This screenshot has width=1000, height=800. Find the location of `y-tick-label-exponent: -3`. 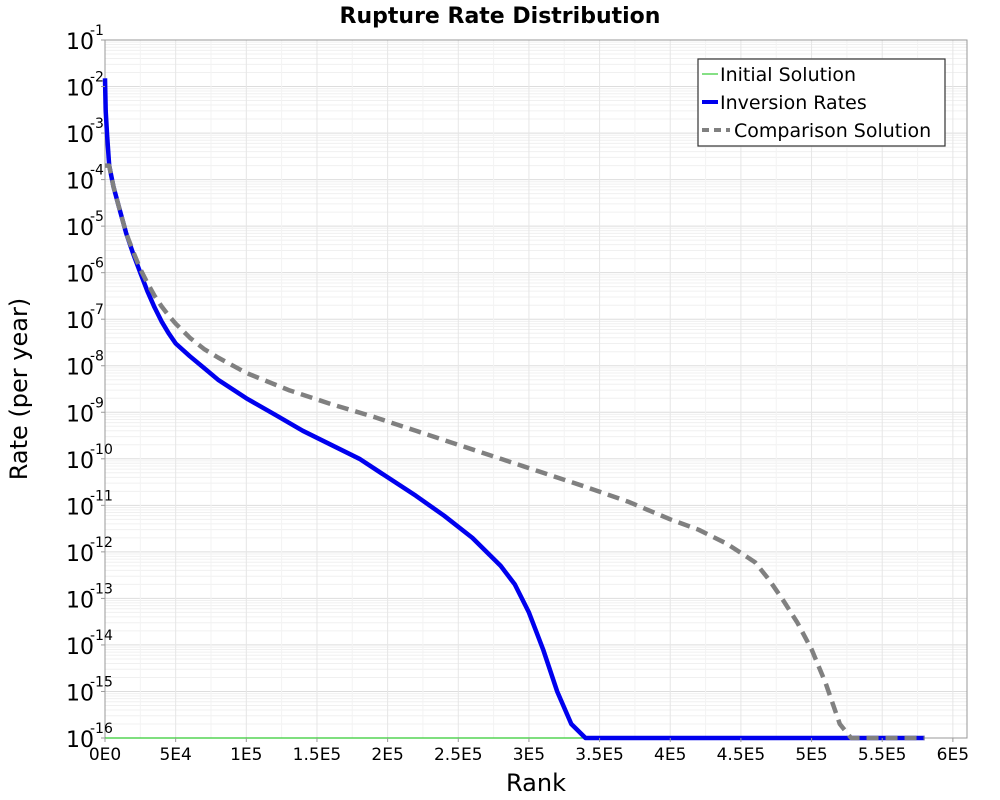

y-tick-label-exponent: -3 is located at coordinates (97, 124).